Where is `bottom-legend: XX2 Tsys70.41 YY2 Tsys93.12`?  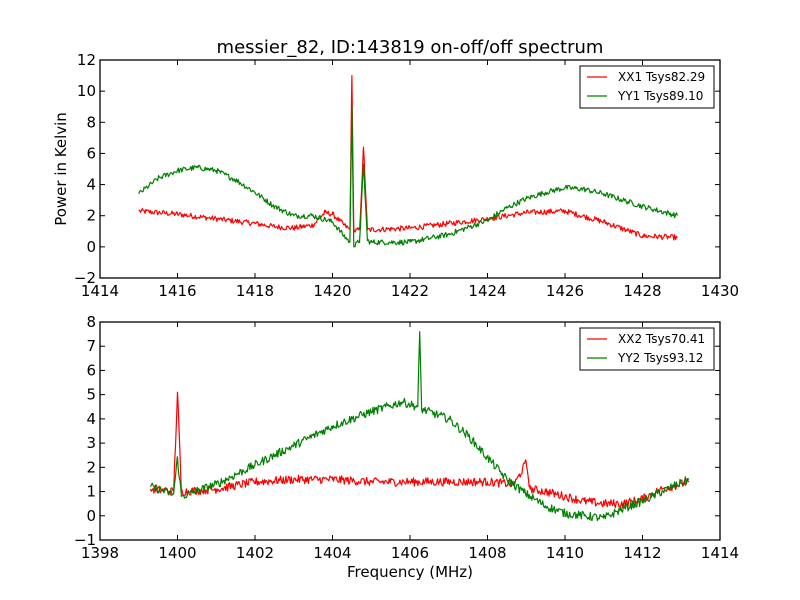 bottom-legend: XX2 Tsys70.41 YY2 Tsys93.12 is located at coordinates (647, 349).